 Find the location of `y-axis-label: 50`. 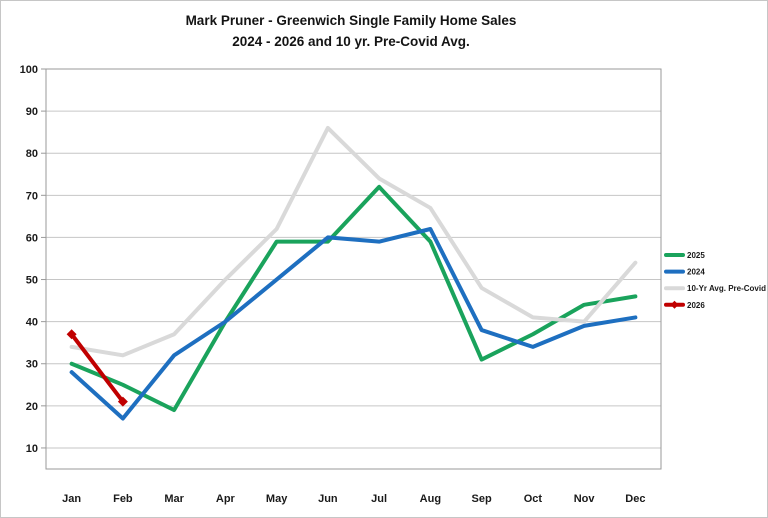

y-axis-label: 50 is located at coordinates (32, 281).